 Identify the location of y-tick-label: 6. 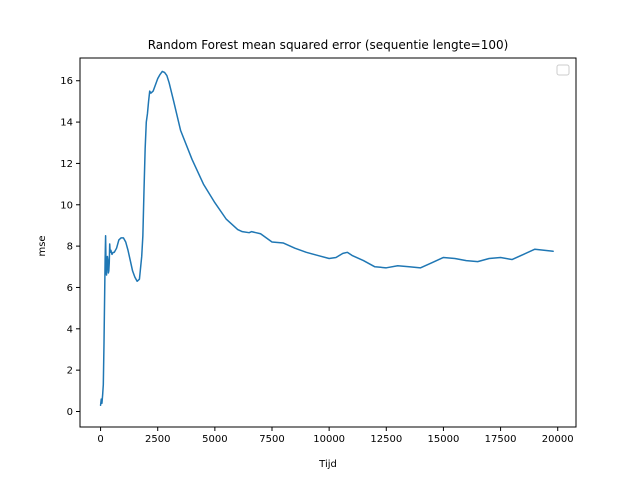
(70, 288).